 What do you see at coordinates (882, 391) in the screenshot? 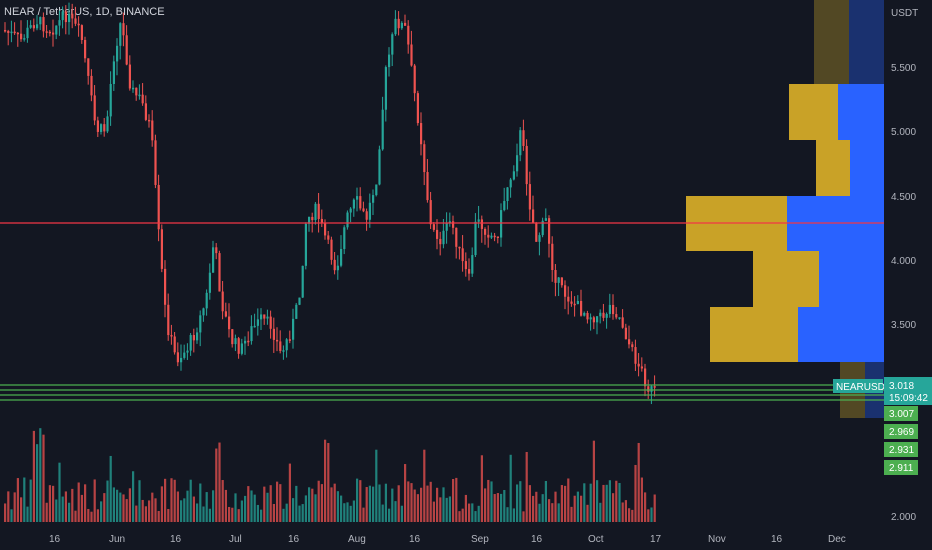
I see `last-price-marker: NEARUSDT 3.018 15:09:42` at bounding box center [882, 391].